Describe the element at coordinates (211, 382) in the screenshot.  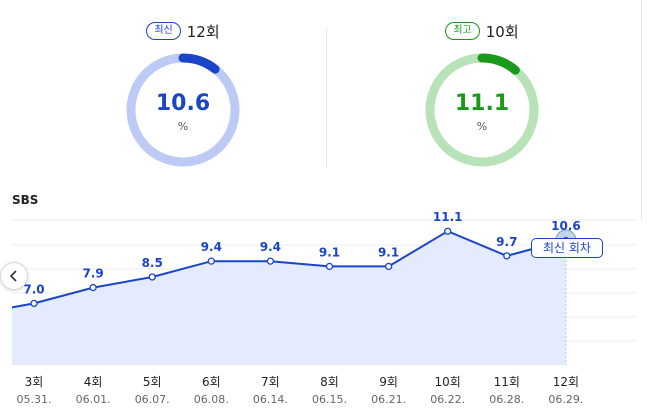
I see `x-tick-episode: 6회` at that location.